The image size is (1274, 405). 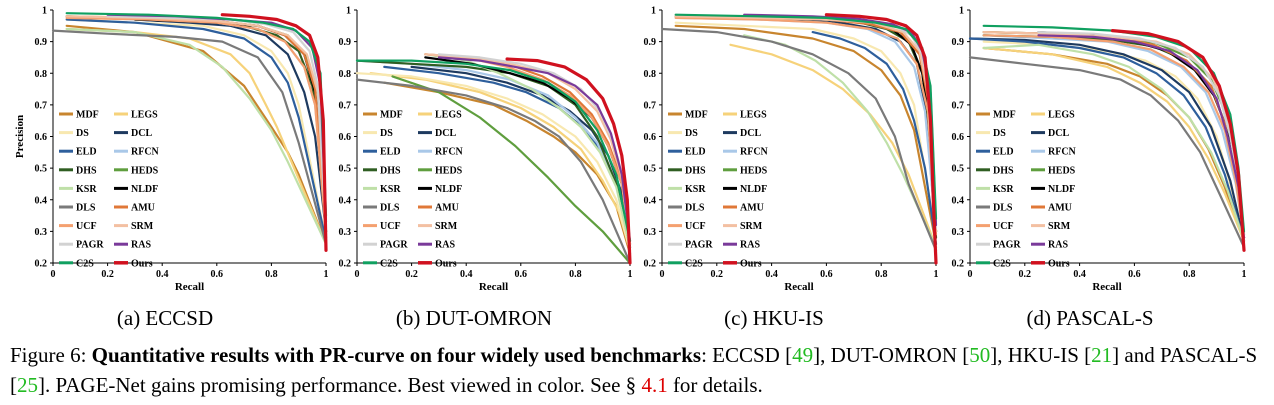 What do you see at coordinates (386, 133) in the screenshot?
I see `legend-label-ds: DS` at bounding box center [386, 133].